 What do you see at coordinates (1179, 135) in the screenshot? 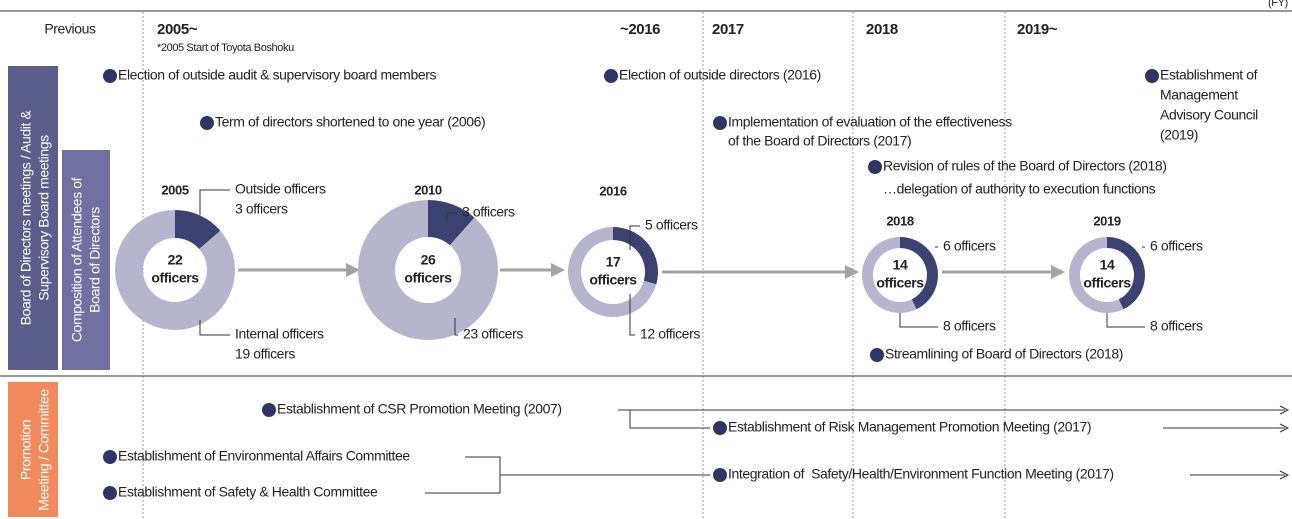
I see `event-text: (2019)` at bounding box center [1179, 135].